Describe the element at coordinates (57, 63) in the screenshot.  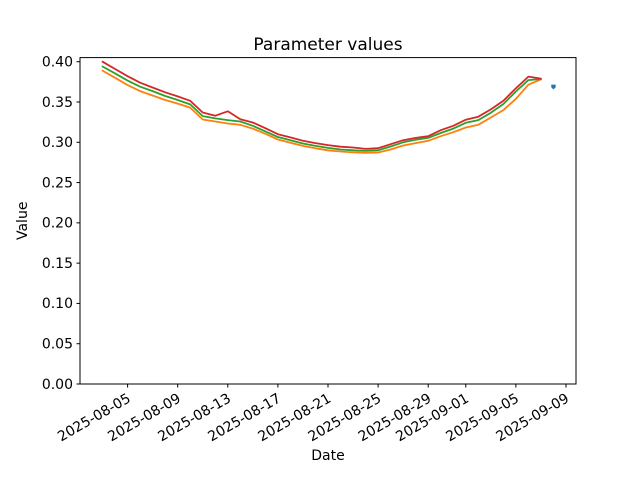
I see `y-tick-label: 0.40` at that location.